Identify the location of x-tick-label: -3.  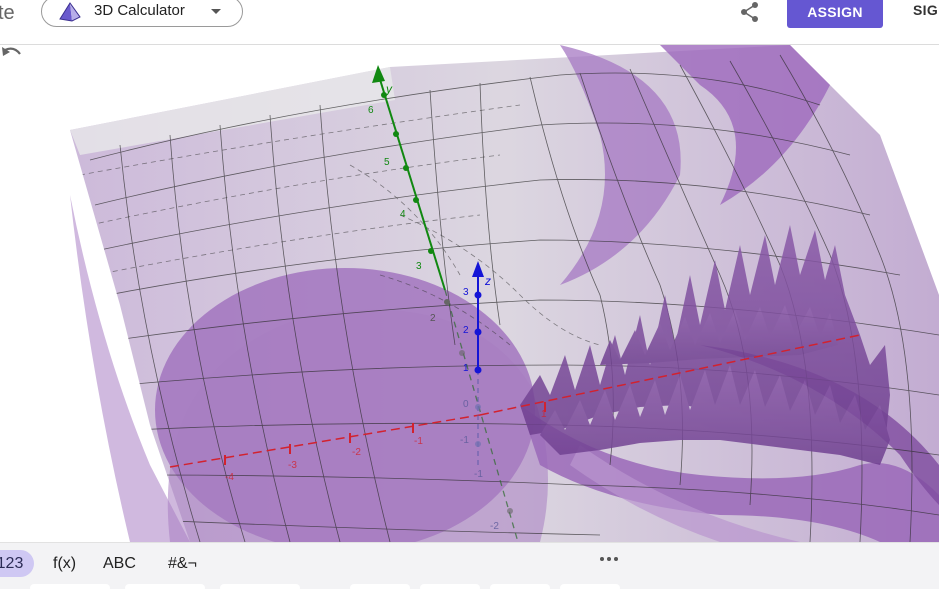
(292, 465).